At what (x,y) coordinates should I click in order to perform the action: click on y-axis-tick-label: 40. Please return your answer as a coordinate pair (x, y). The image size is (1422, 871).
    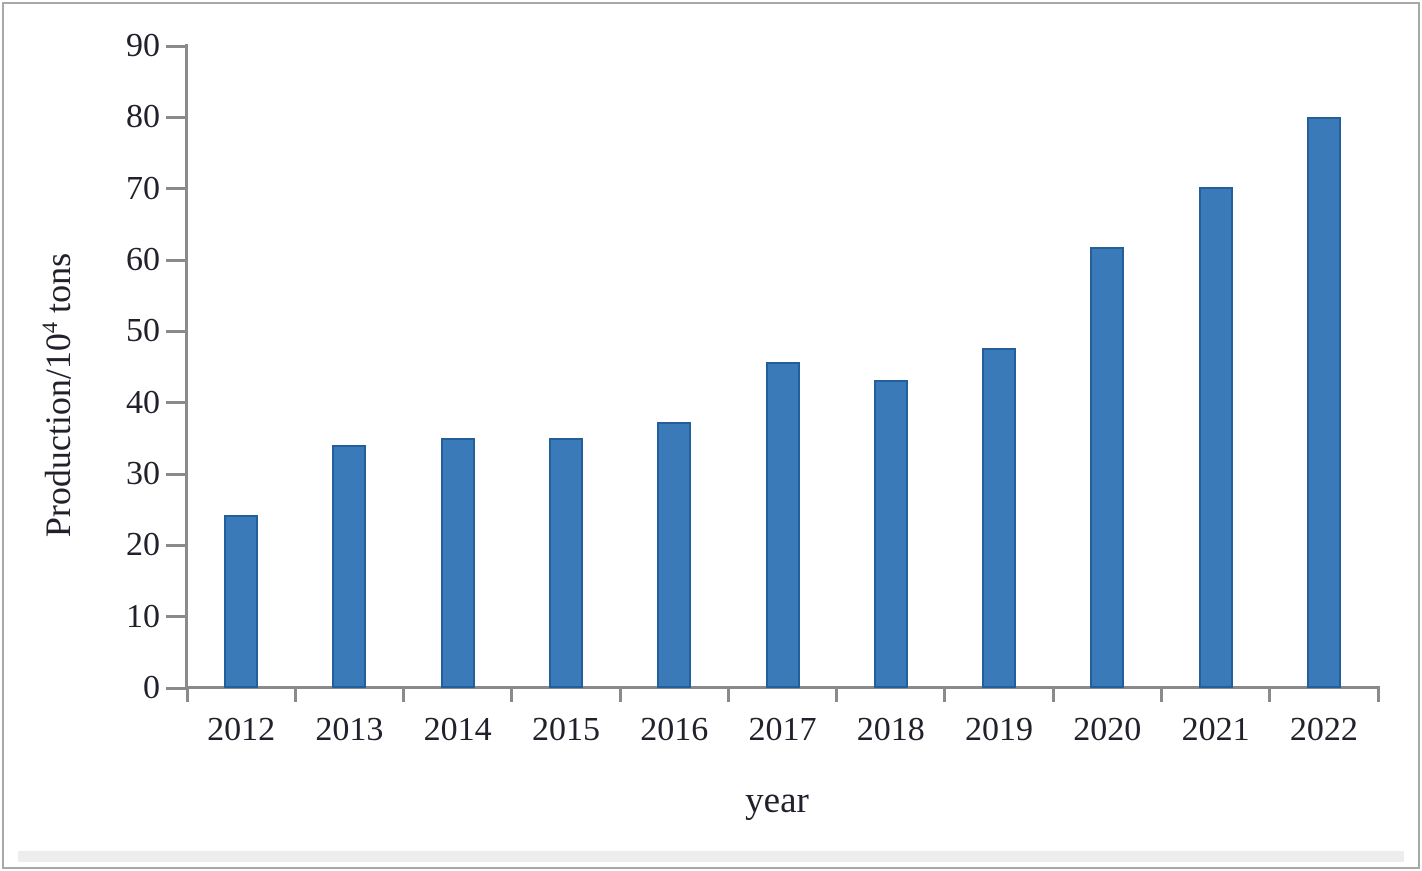
    Looking at the image, I should click on (143, 402).